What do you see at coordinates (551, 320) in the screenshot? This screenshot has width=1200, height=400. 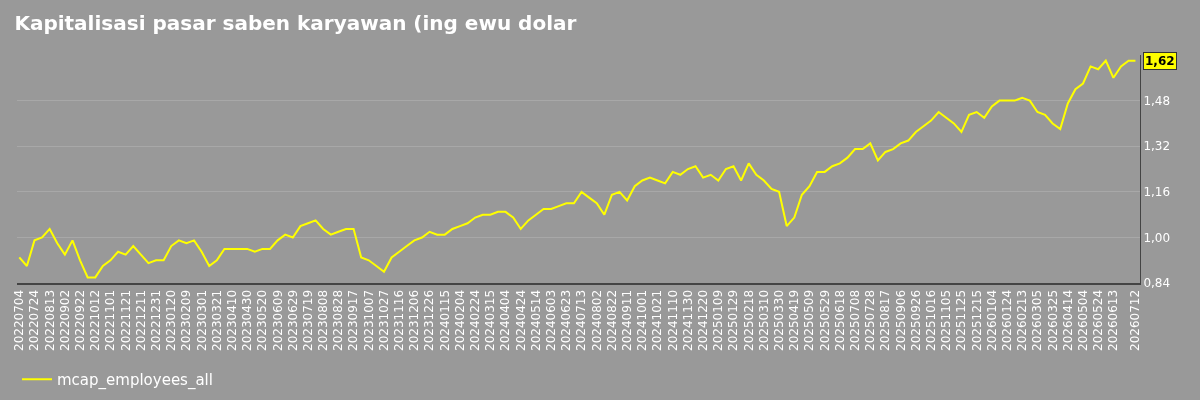 I see `x-tick-label: 20240603` at bounding box center [551, 320].